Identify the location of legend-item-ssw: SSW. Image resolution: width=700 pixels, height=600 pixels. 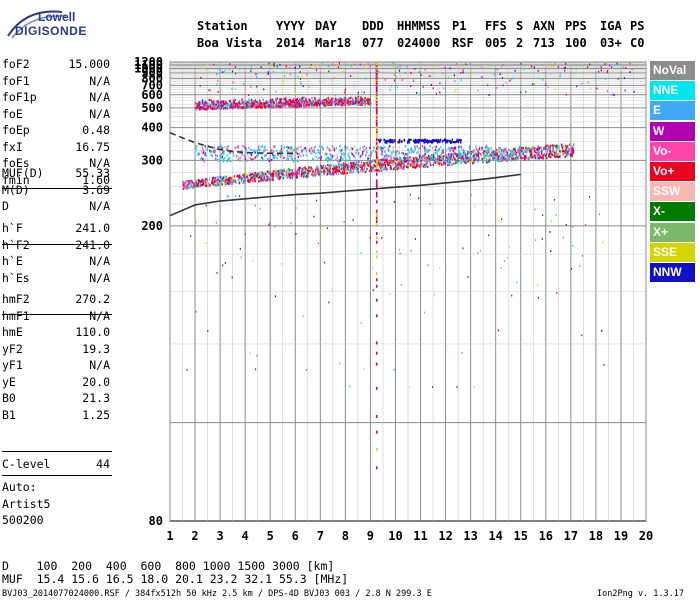
(672, 192).